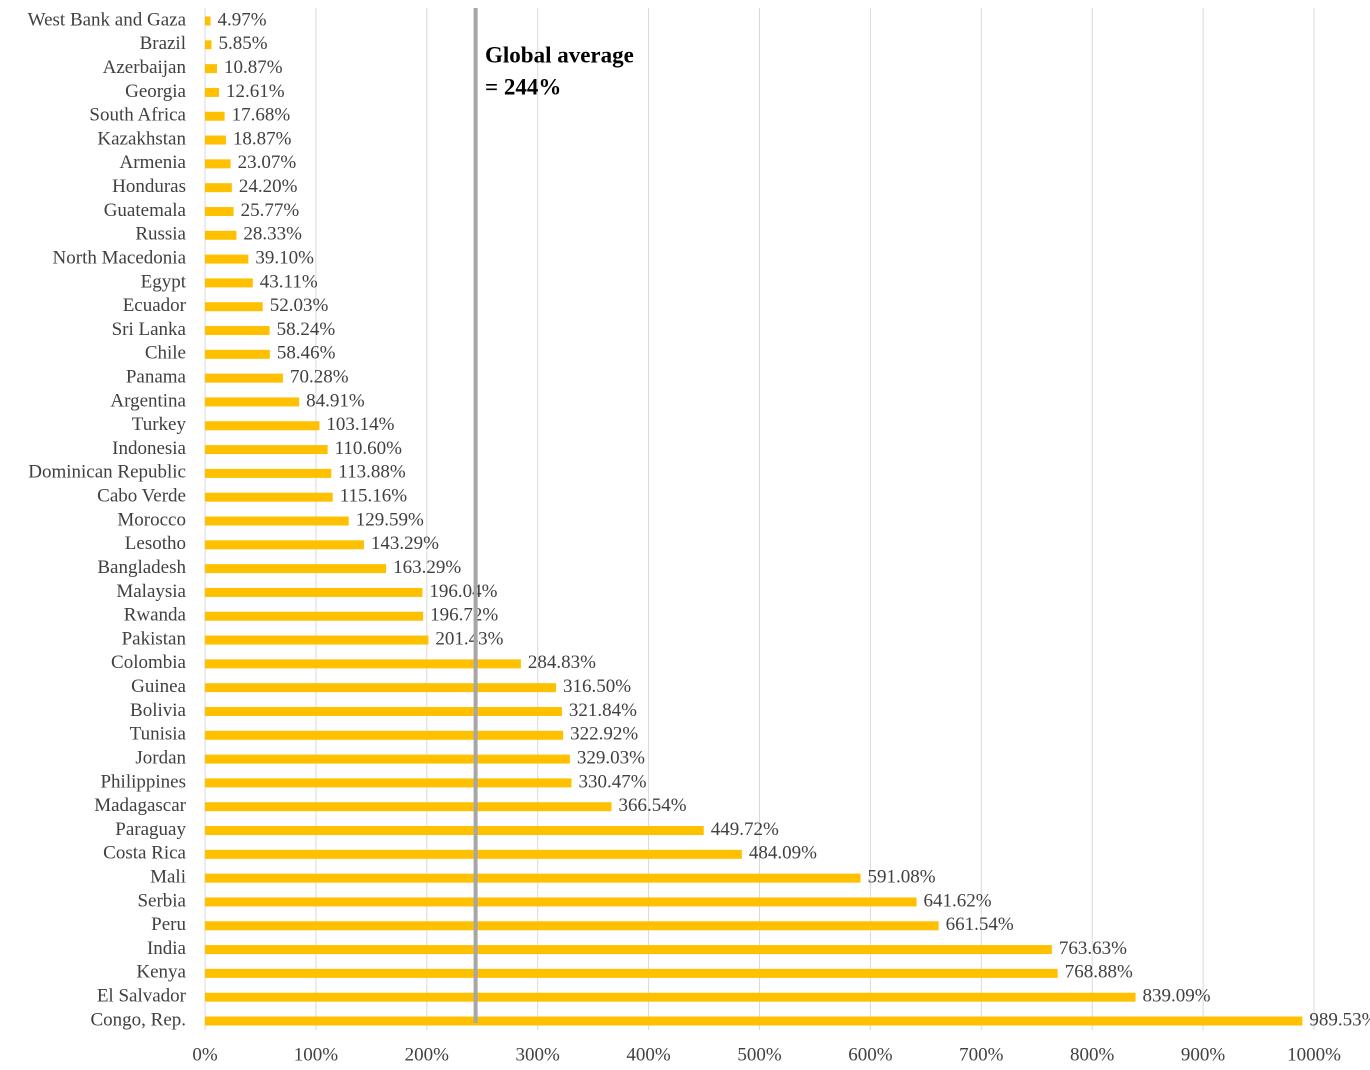 Image resolution: width=1370 pixels, height=1070 pixels. What do you see at coordinates (149, 329) in the screenshot?
I see `y-tick-label: Sri Lanka` at bounding box center [149, 329].